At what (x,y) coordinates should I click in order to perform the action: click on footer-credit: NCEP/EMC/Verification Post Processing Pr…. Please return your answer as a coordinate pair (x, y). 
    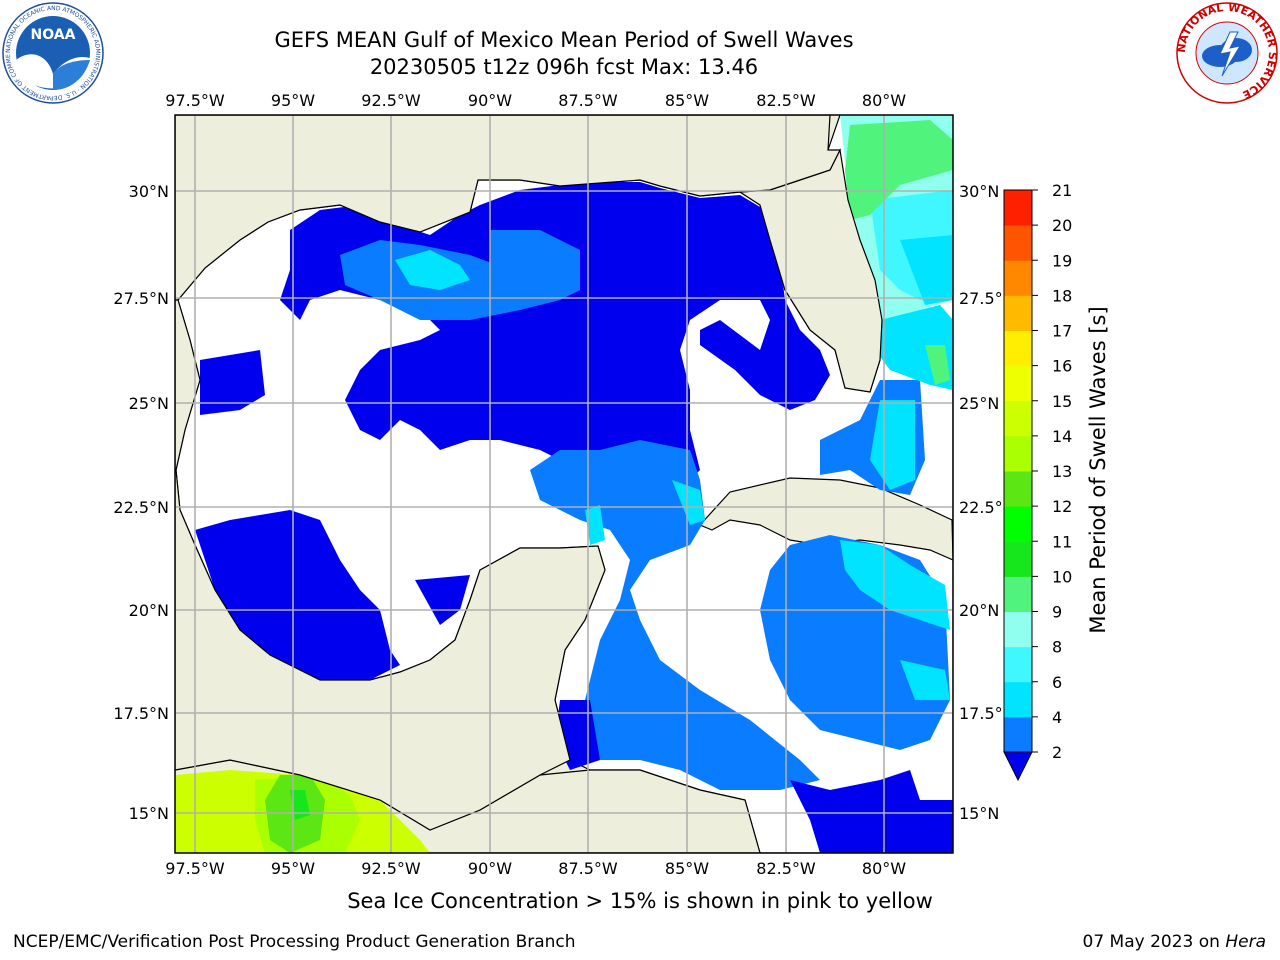
    Looking at the image, I should click on (294, 942).